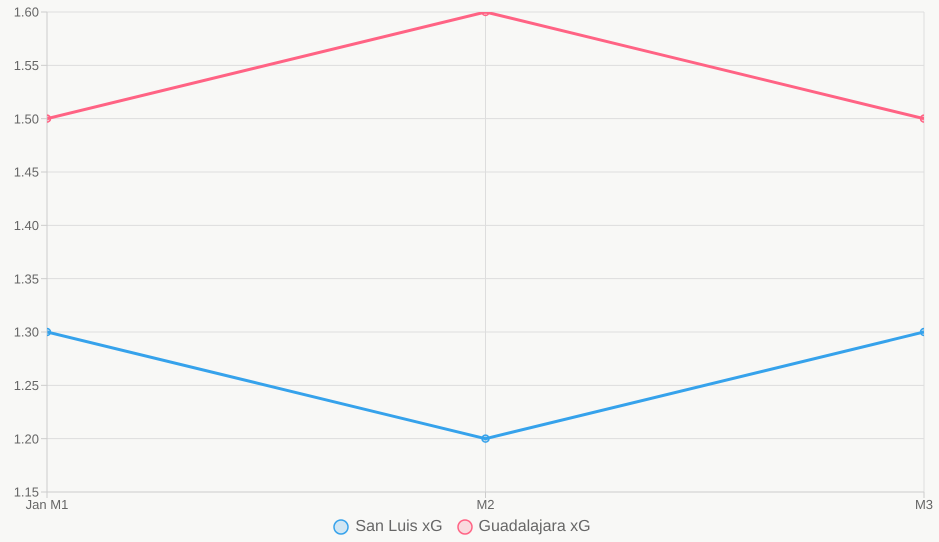 The image size is (939, 542). Describe the element at coordinates (47, 504) in the screenshot. I see `x-tick-label: Jan M1` at that location.